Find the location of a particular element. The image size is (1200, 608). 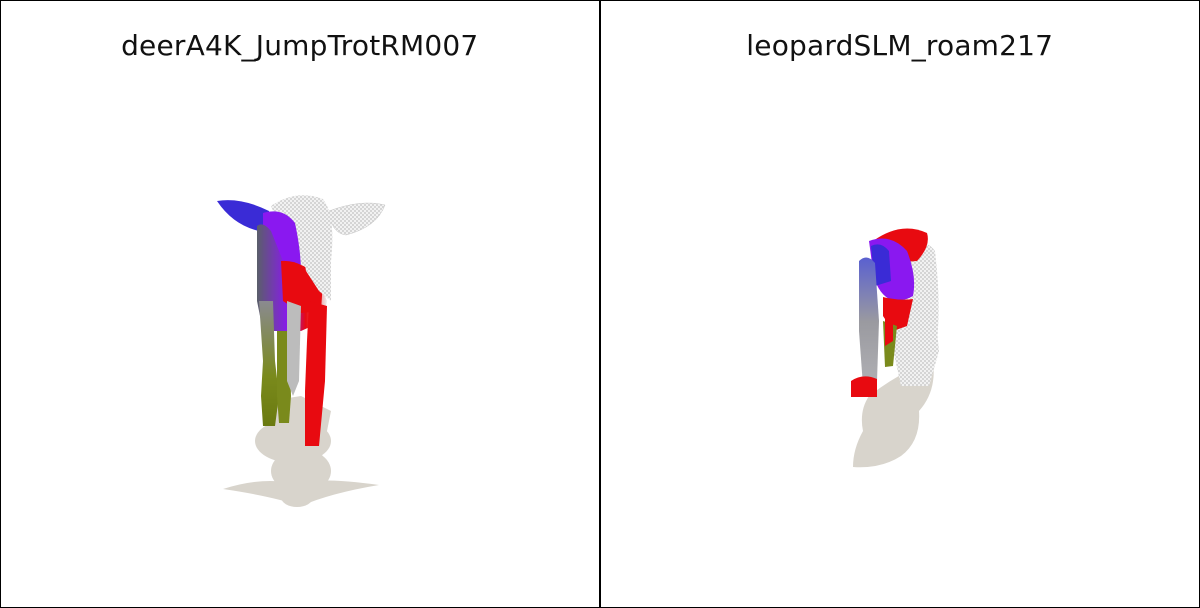

panel-title: deerA4K_JumpTrotRM007 is located at coordinates (300, 45).